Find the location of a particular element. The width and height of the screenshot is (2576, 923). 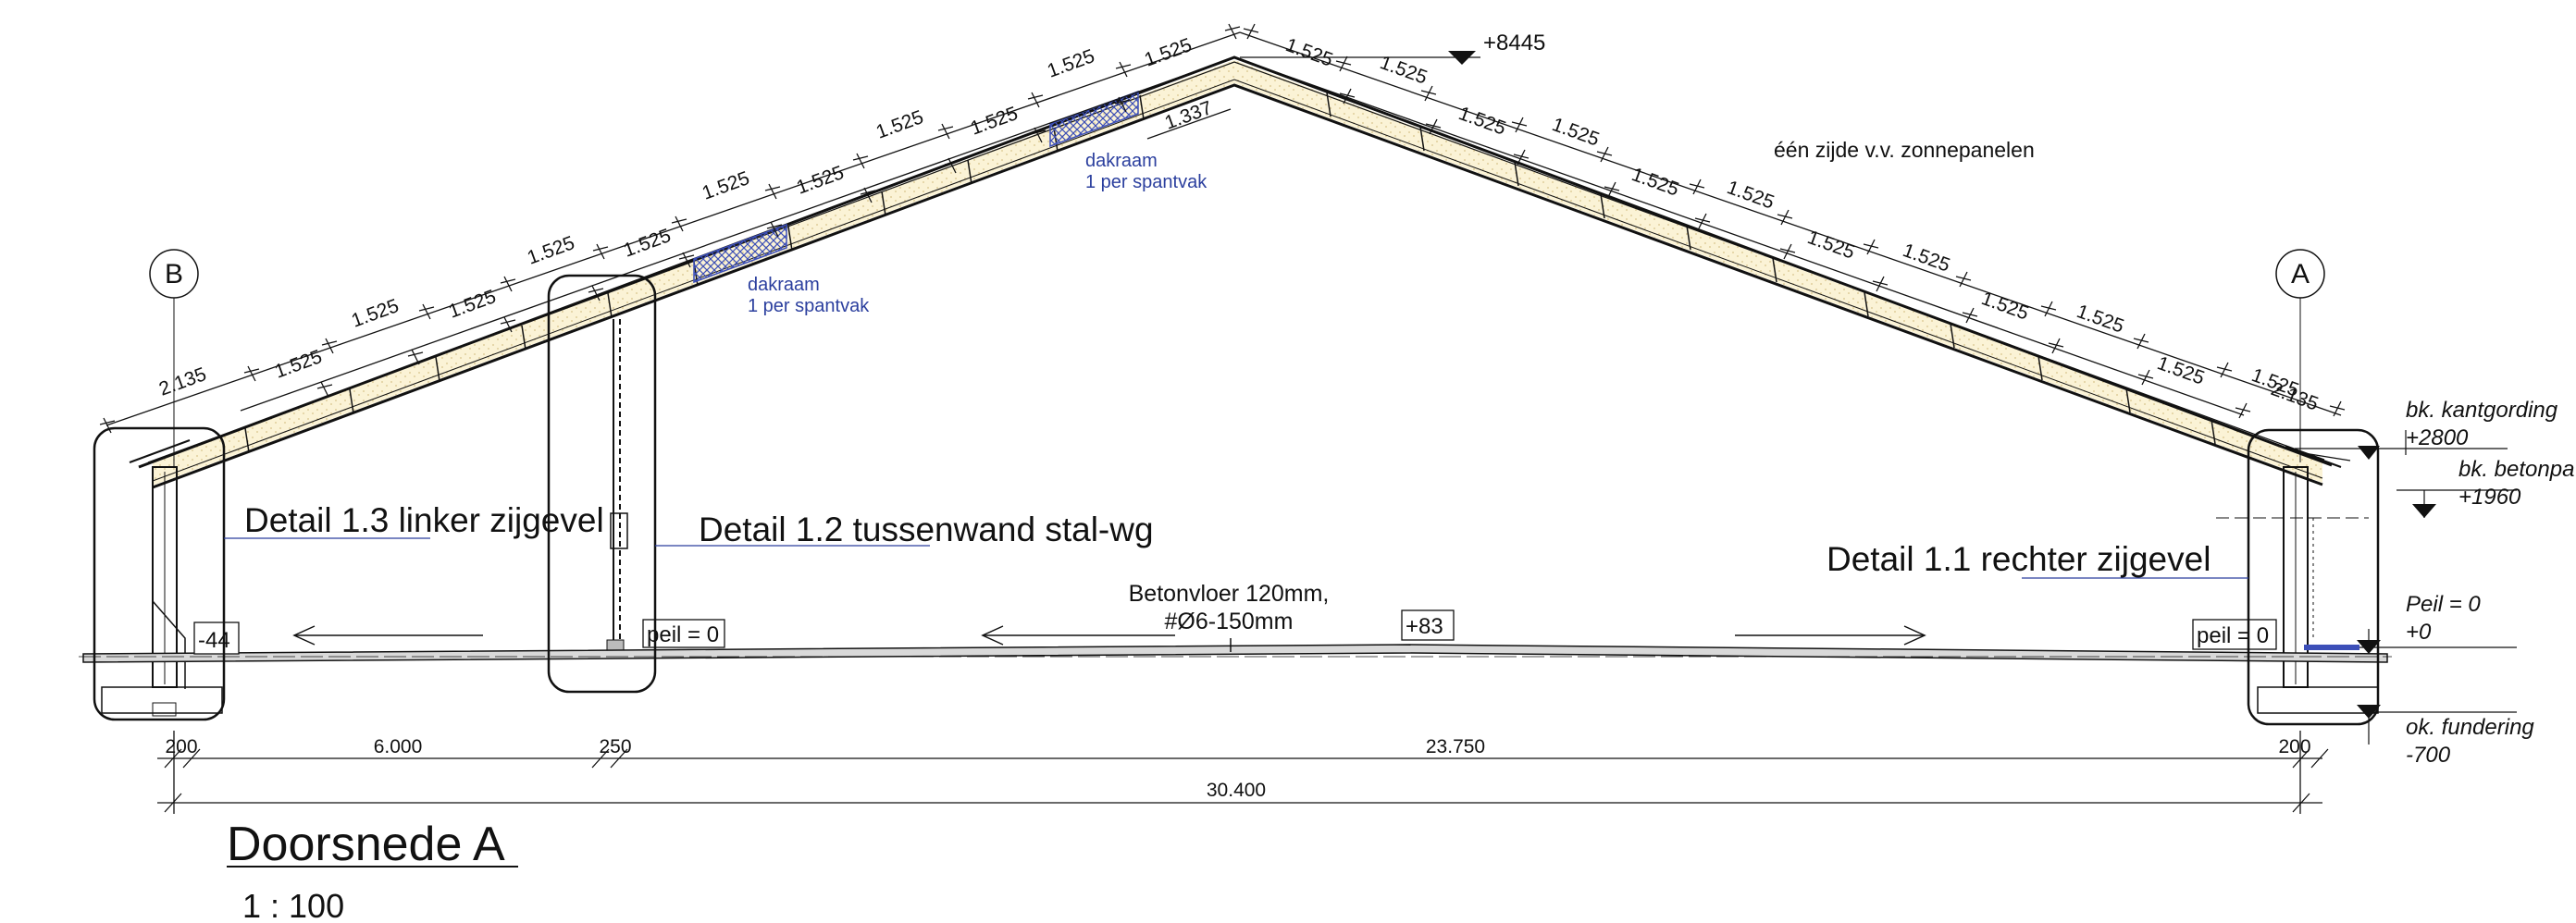

tag-right: peil = 0 is located at coordinates (2233, 635).